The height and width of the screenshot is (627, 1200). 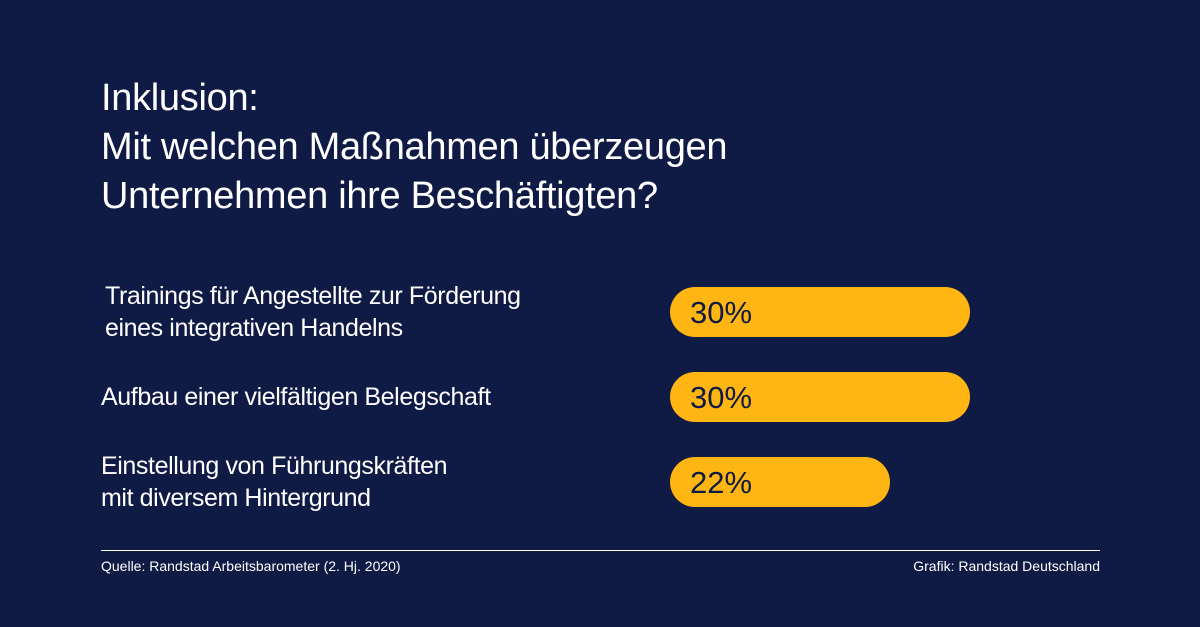 What do you see at coordinates (1006, 566) in the screenshot?
I see `graphic-credit: Grafik: Randstad Deutschland` at bounding box center [1006, 566].